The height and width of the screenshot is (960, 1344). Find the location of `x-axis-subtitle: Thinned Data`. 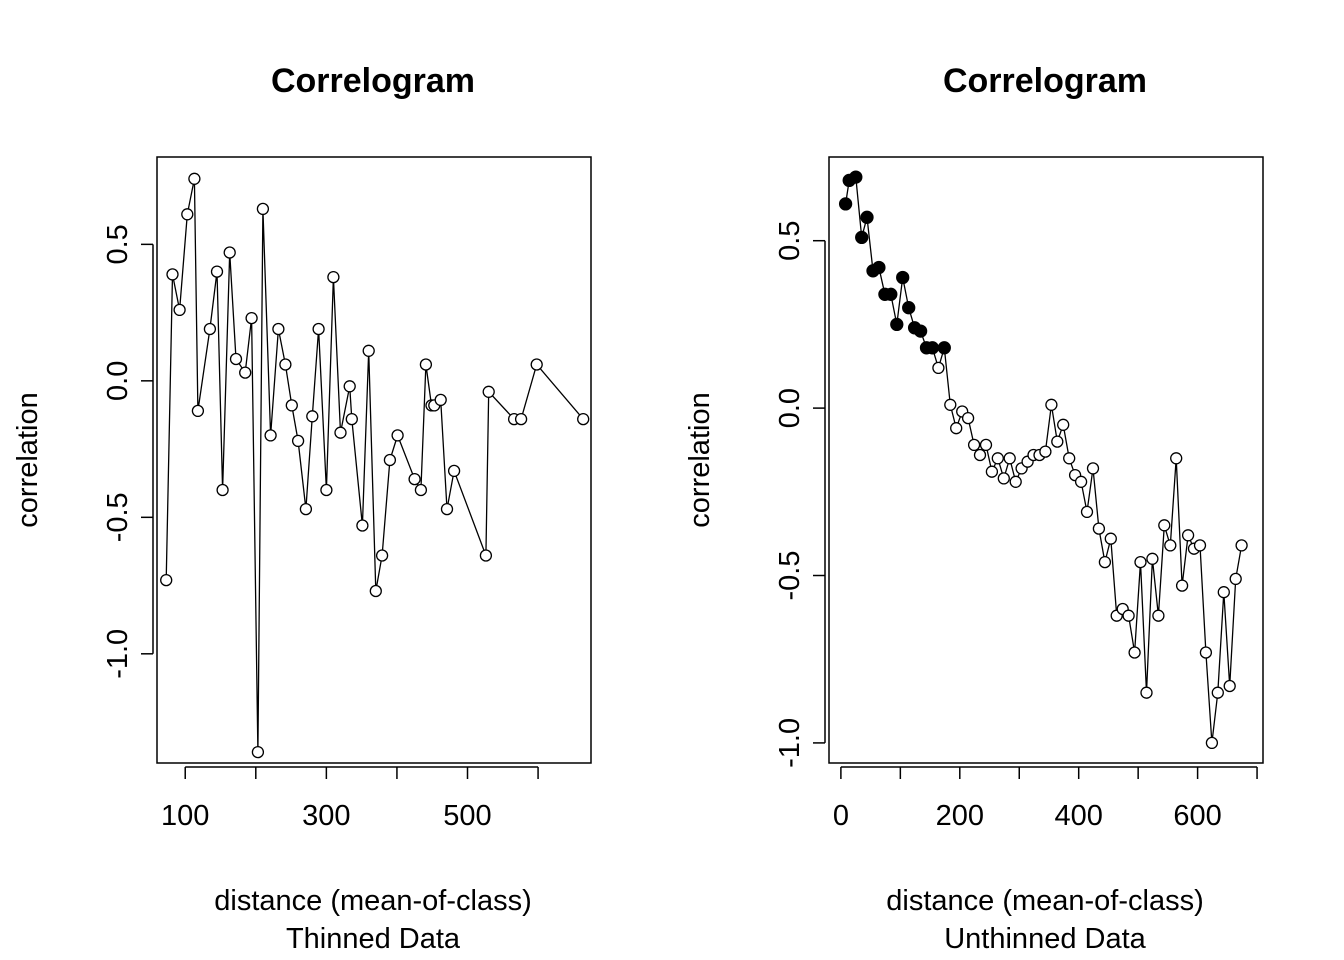

x-axis-subtitle: Thinned Data is located at coordinates (373, 939).